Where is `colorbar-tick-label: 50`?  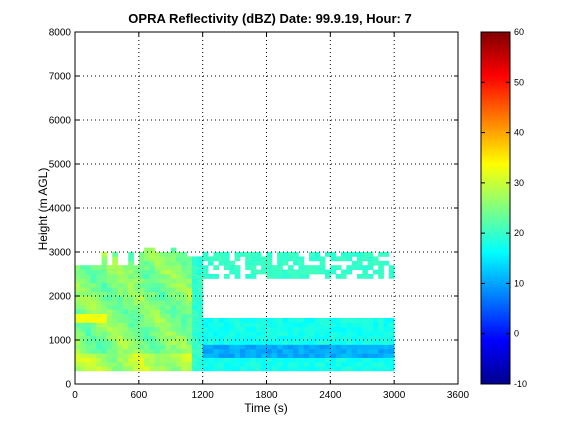
colorbar-tick-label: 50 is located at coordinates (519, 82).